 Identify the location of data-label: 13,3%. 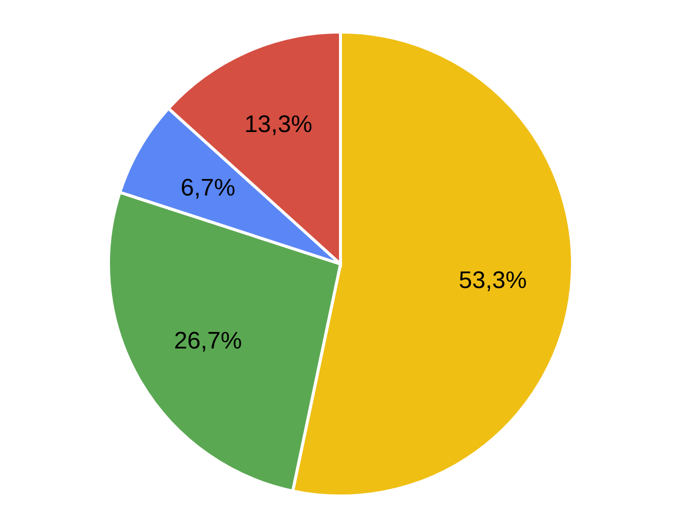
(278, 124).